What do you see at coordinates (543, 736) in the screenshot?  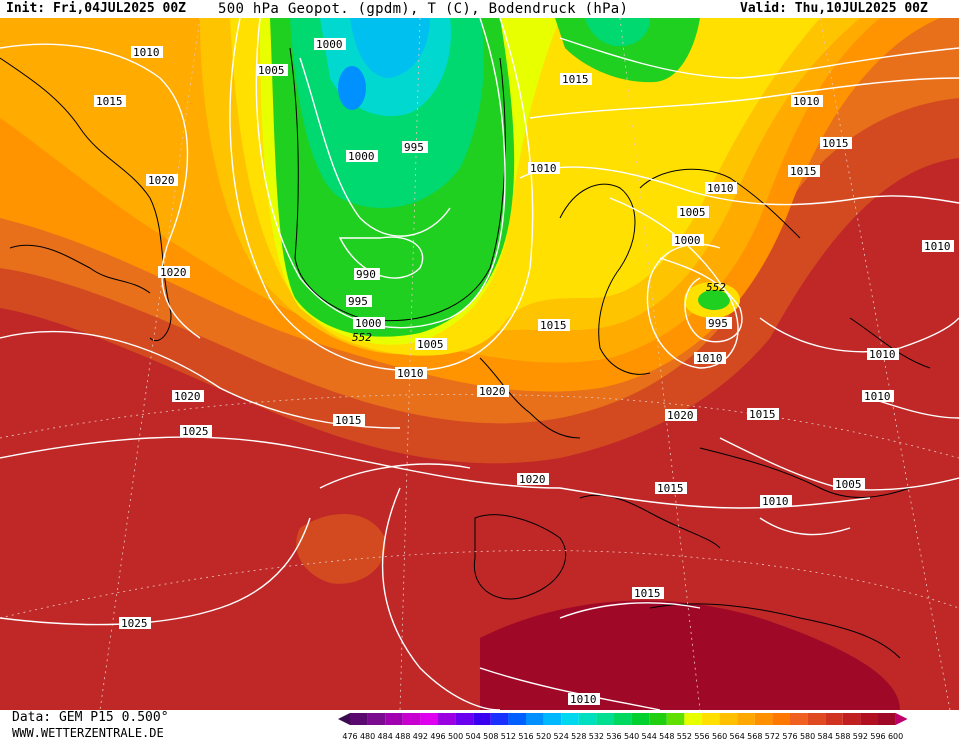 I see `legend-tick-label: 520` at bounding box center [543, 736].